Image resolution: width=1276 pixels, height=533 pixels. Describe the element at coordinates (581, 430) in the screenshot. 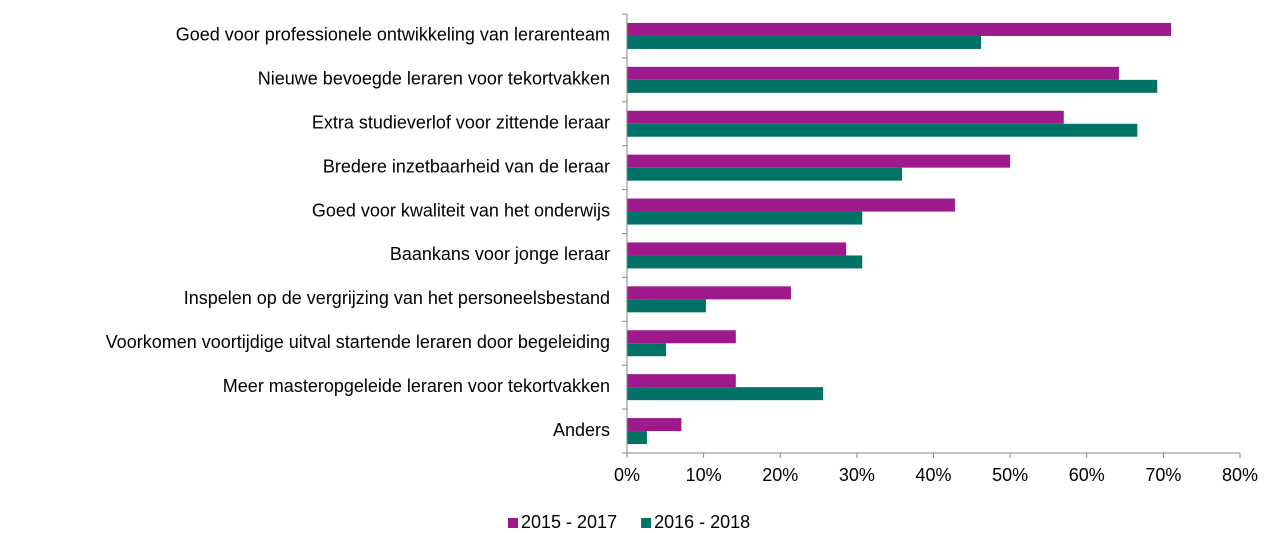

I see `category-label: Anders` at that location.